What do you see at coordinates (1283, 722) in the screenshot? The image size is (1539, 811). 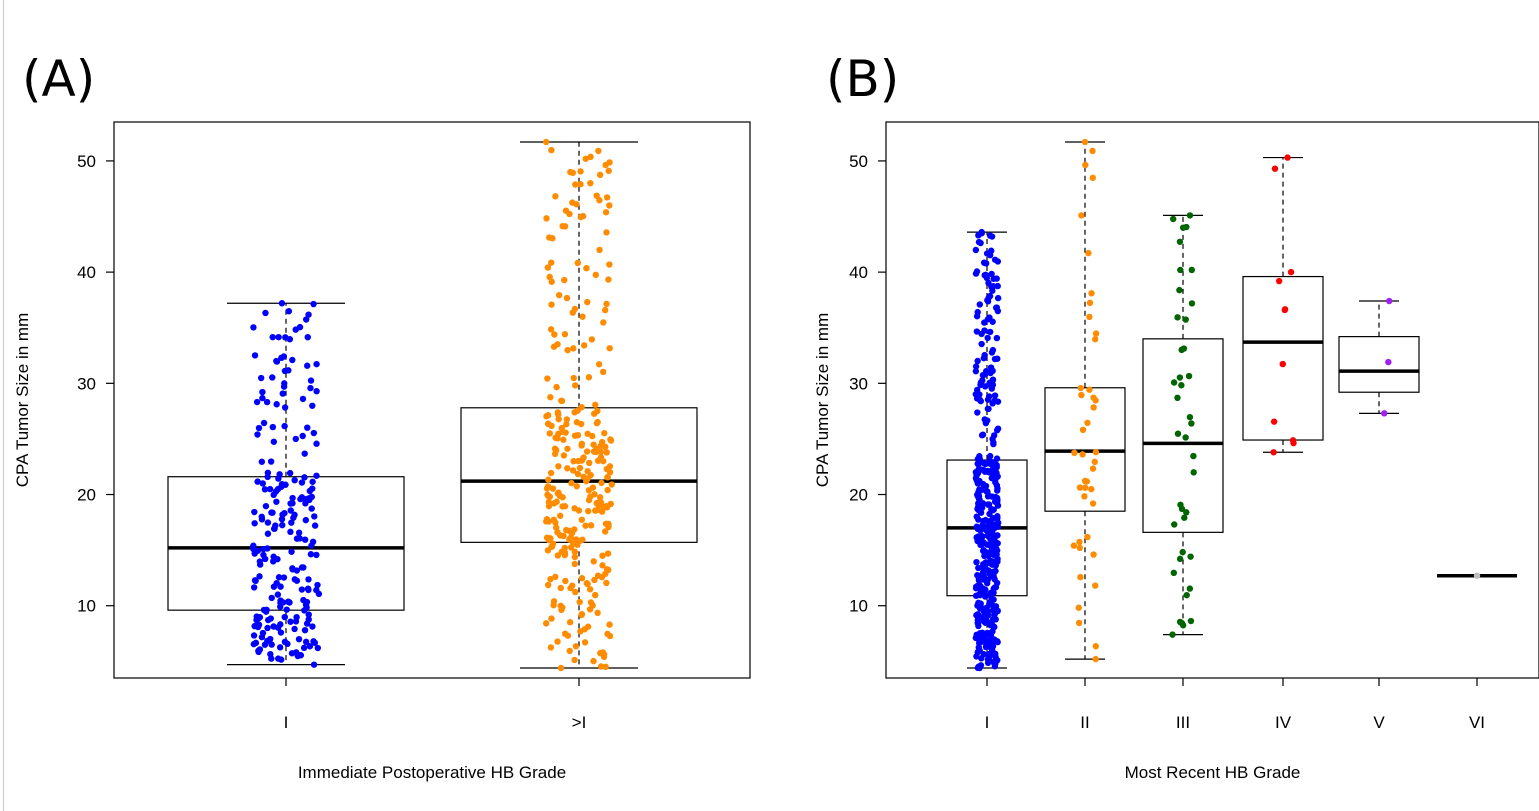 I see `x-tick-label: IV` at bounding box center [1283, 722].